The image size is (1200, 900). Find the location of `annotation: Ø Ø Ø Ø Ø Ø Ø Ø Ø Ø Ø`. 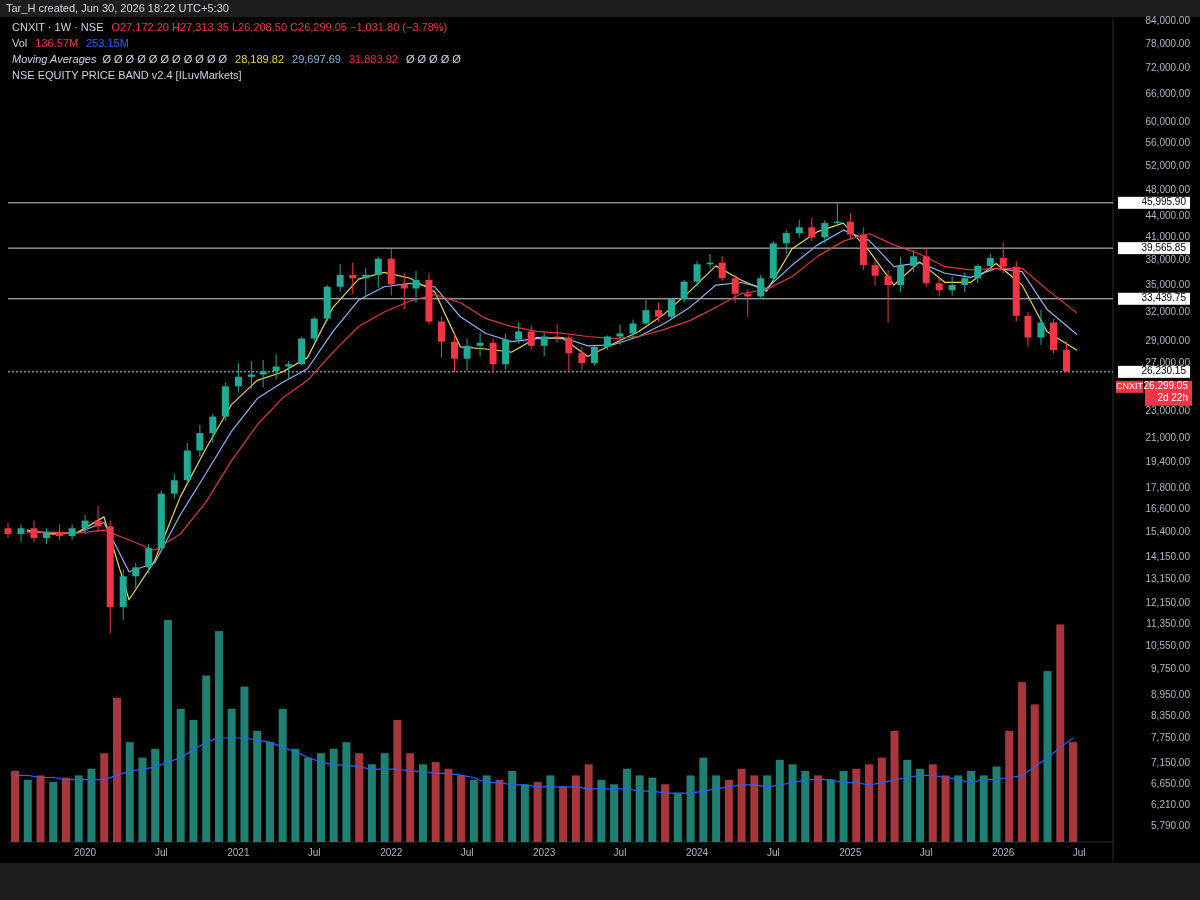

annotation: Ø Ø Ø Ø Ø Ø Ø Ø Ø Ø Ø is located at coordinates (165, 59).